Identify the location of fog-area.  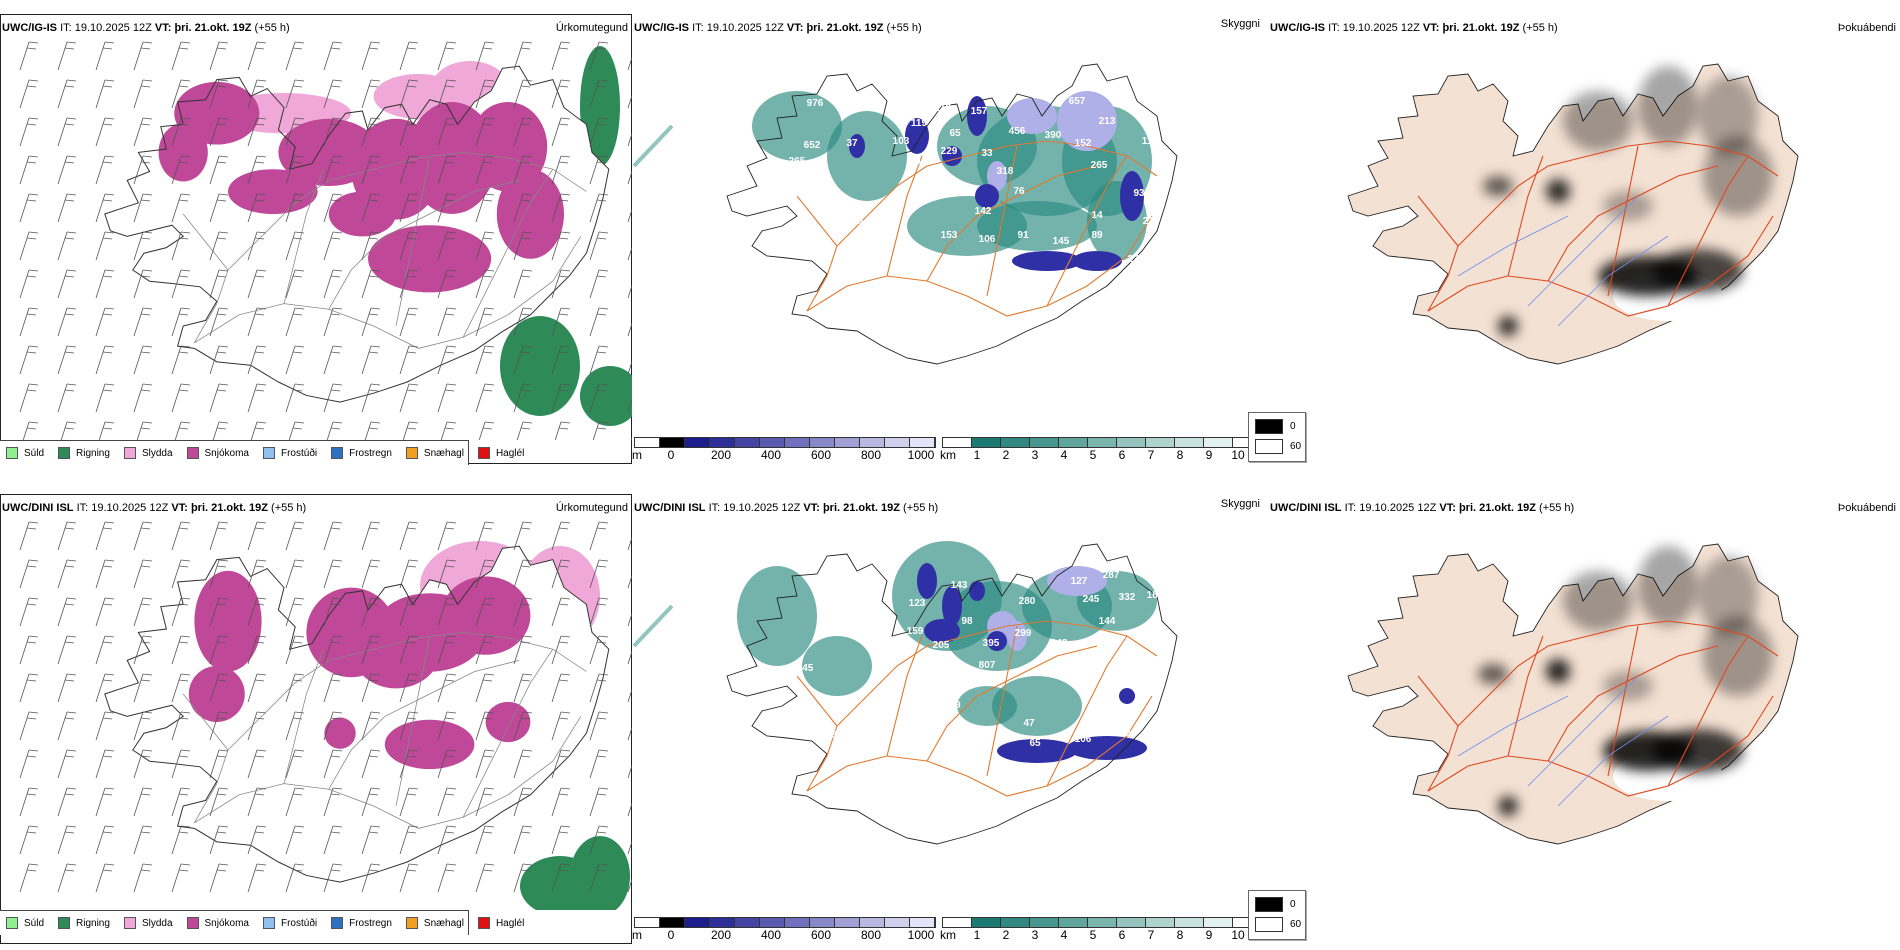
(1728, 116).